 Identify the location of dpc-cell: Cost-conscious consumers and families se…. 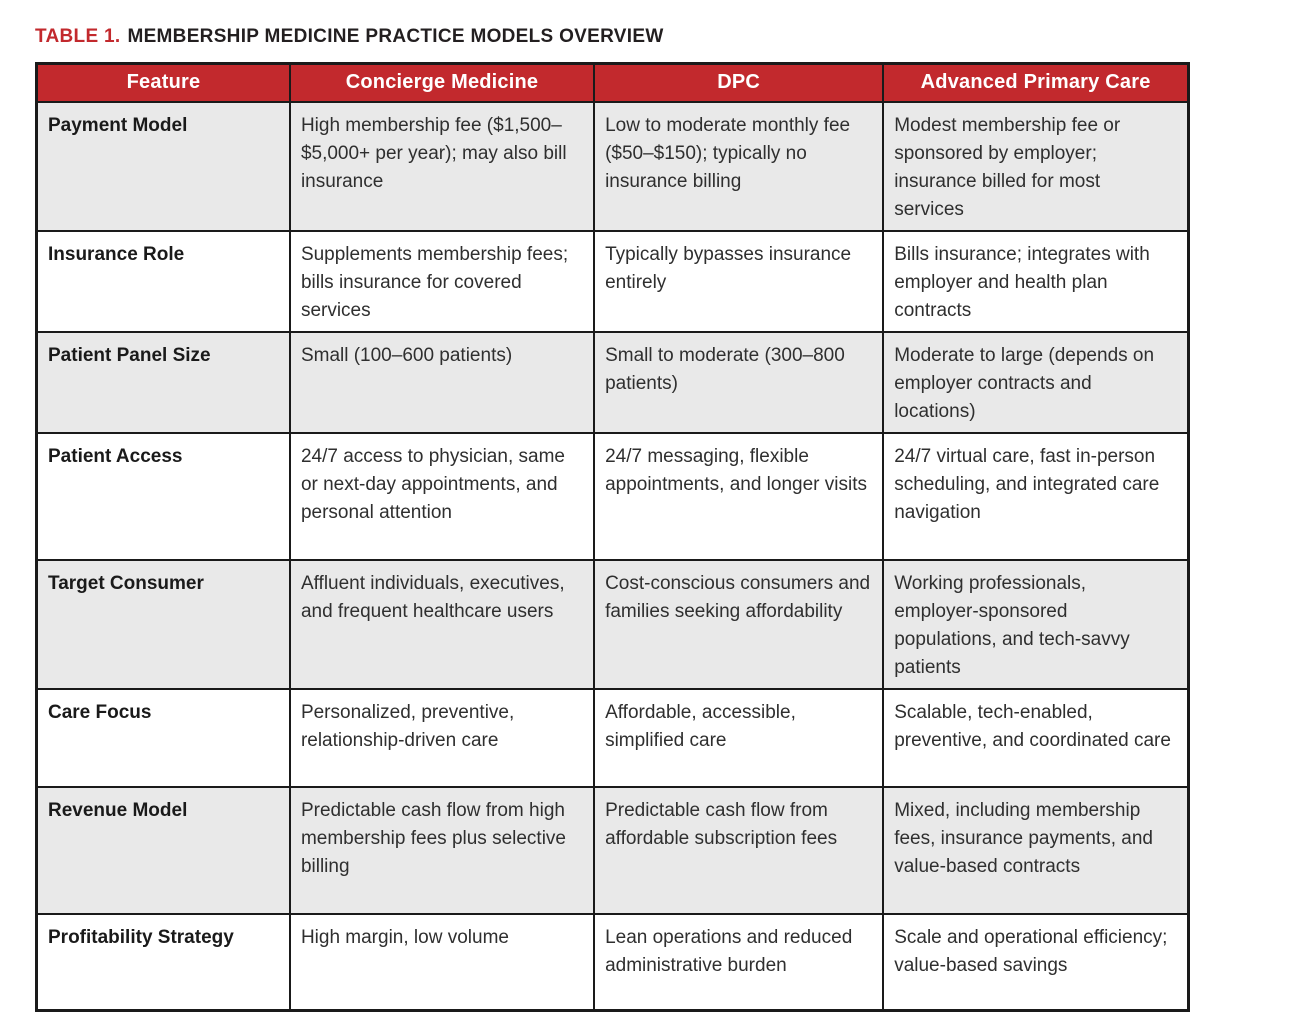
(739, 624).